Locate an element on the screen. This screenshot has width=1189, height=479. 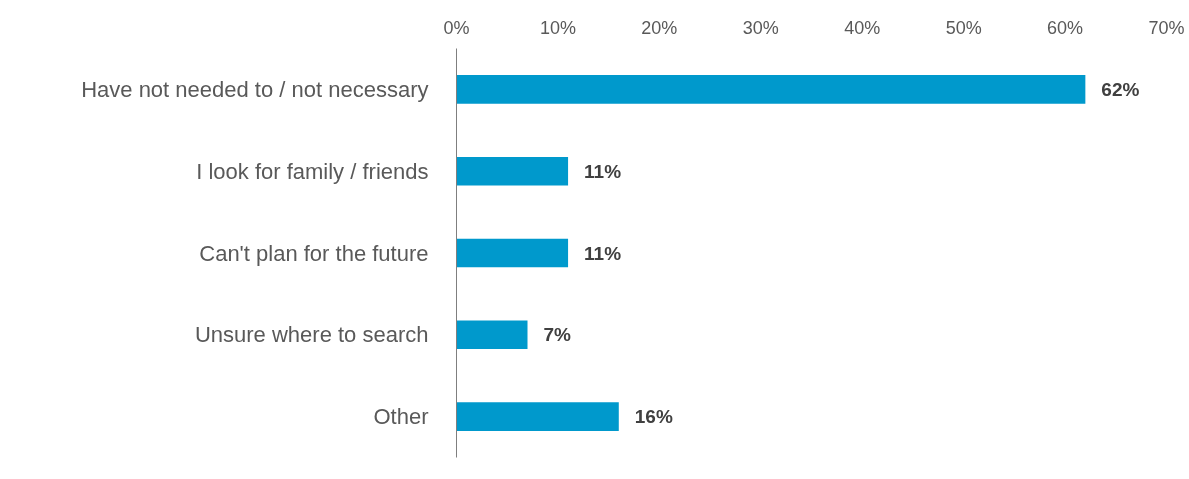
x-tick-label: 40% is located at coordinates (862, 27).